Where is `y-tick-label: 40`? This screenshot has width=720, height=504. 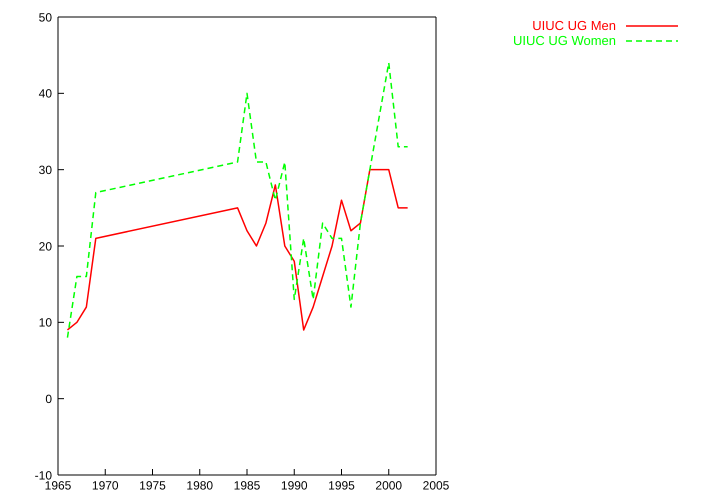 y-tick-label: 40 is located at coordinates (45, 93).